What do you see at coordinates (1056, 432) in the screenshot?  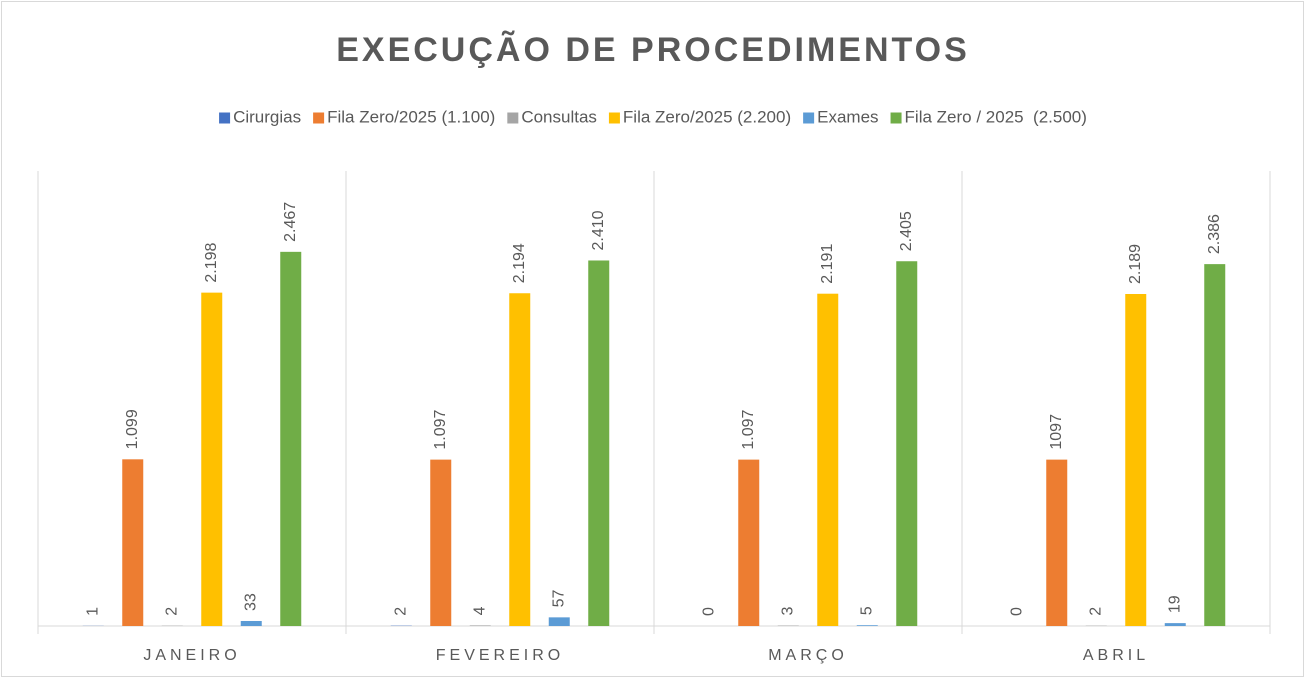 I see `data-label: 1097` at bounding box center [1056, 432].